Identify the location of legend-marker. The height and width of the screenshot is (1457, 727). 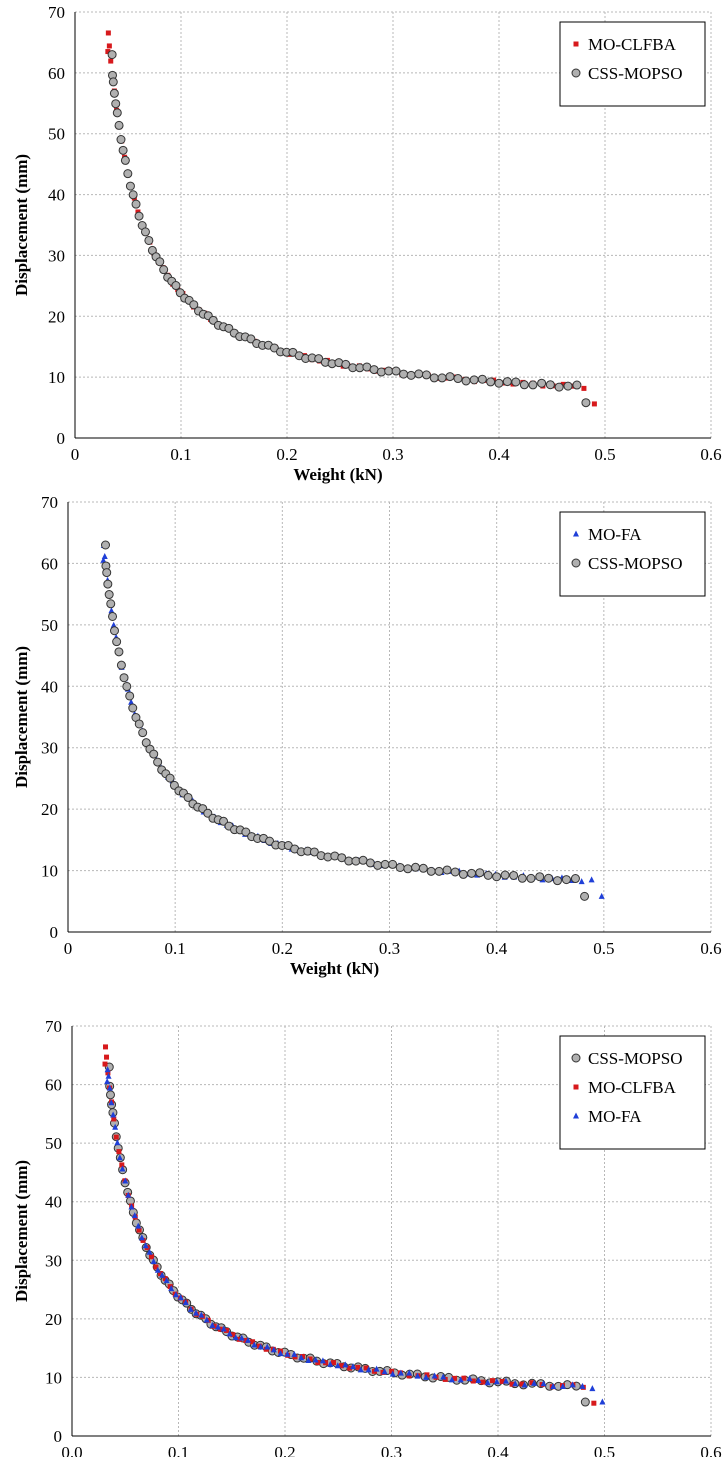
(576, 563).